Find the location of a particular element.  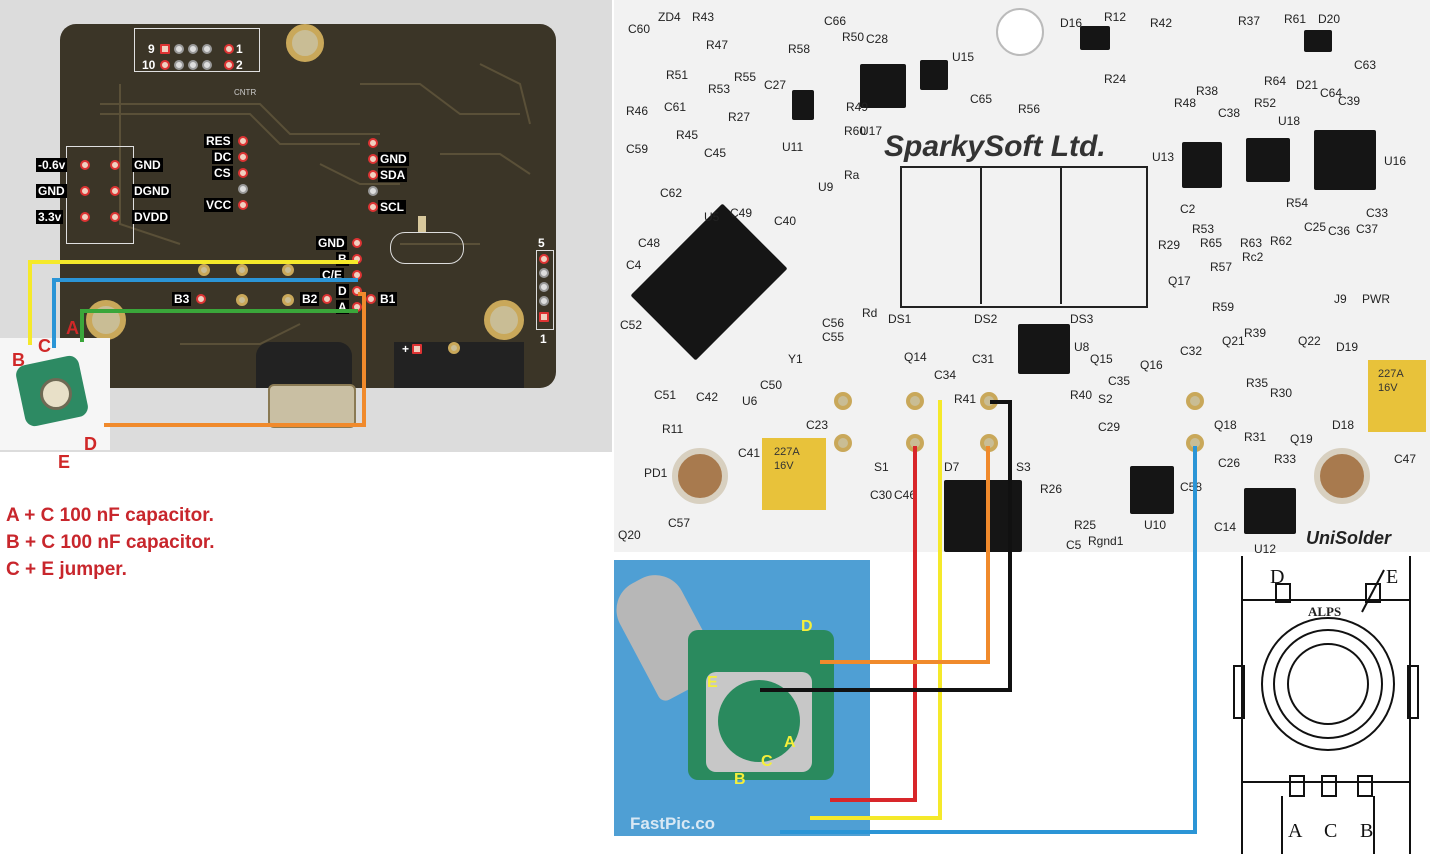

silk-r48: R48 is located at coordinates (1185, 103).